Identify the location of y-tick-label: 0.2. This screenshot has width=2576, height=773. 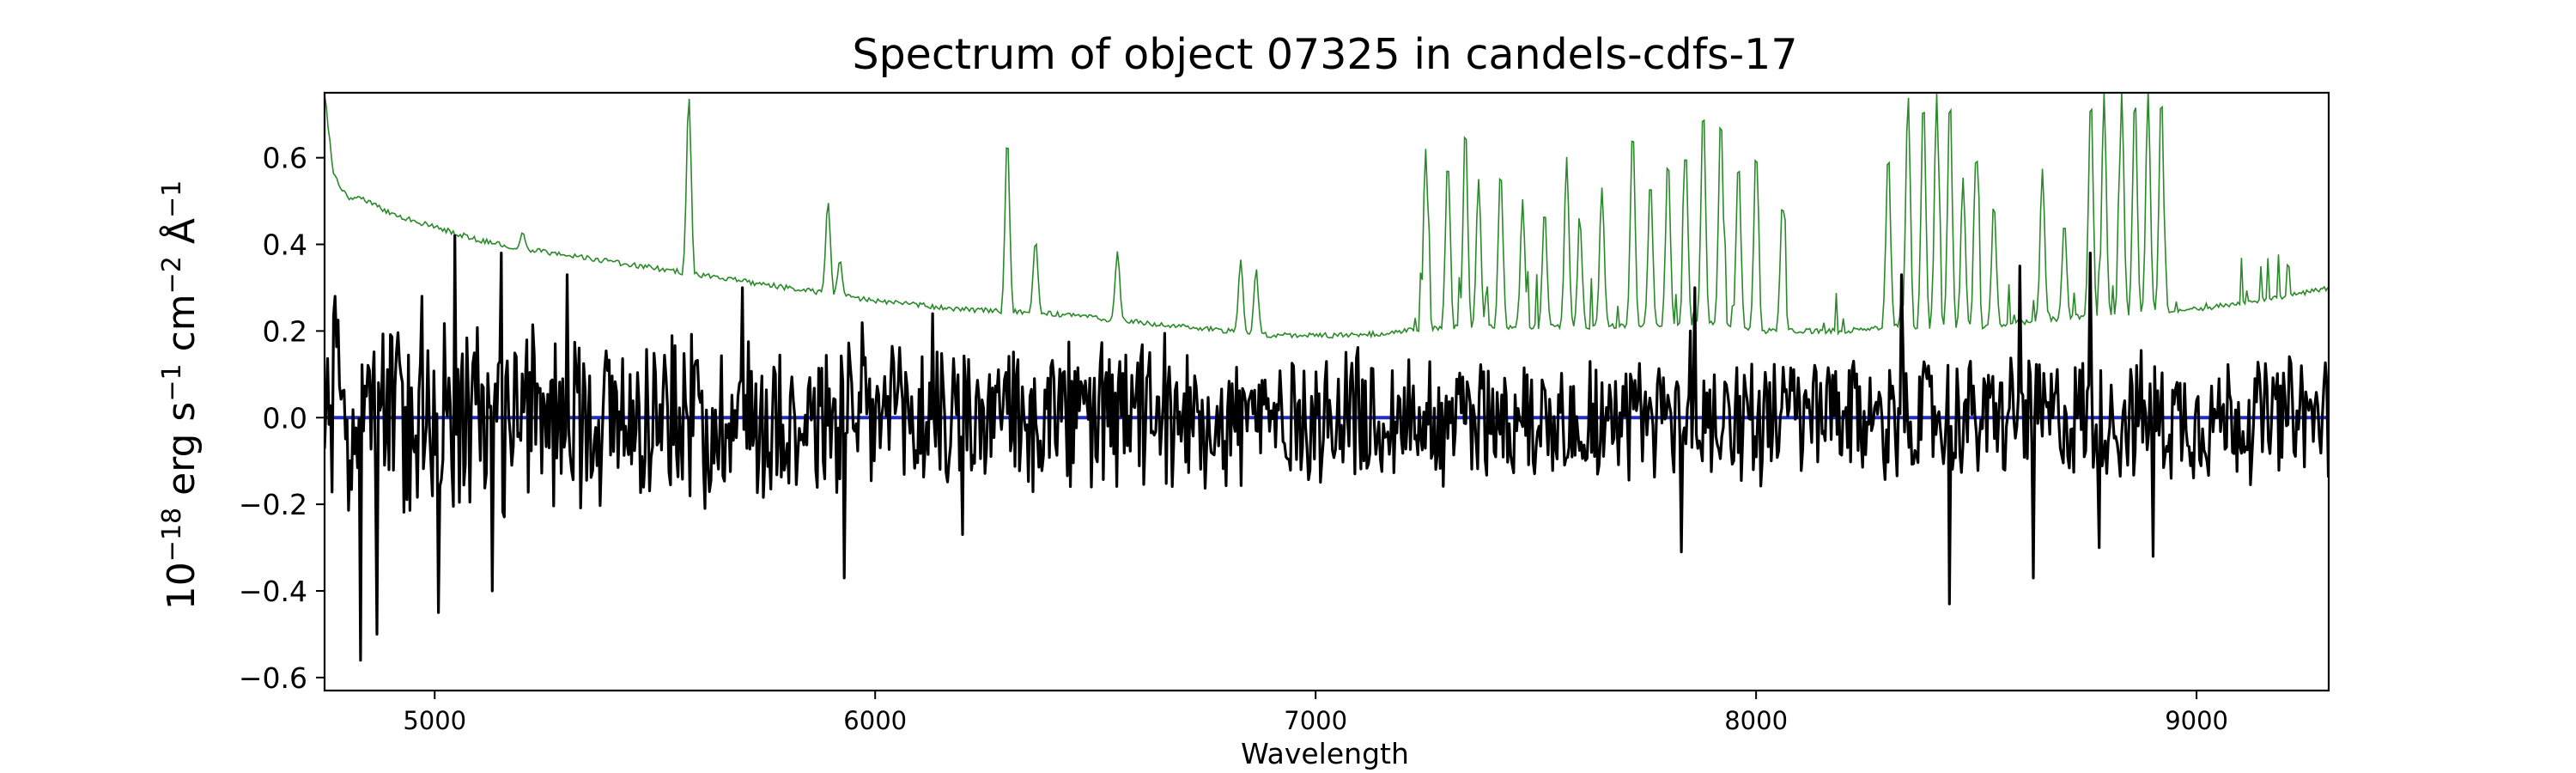
(285, 331).